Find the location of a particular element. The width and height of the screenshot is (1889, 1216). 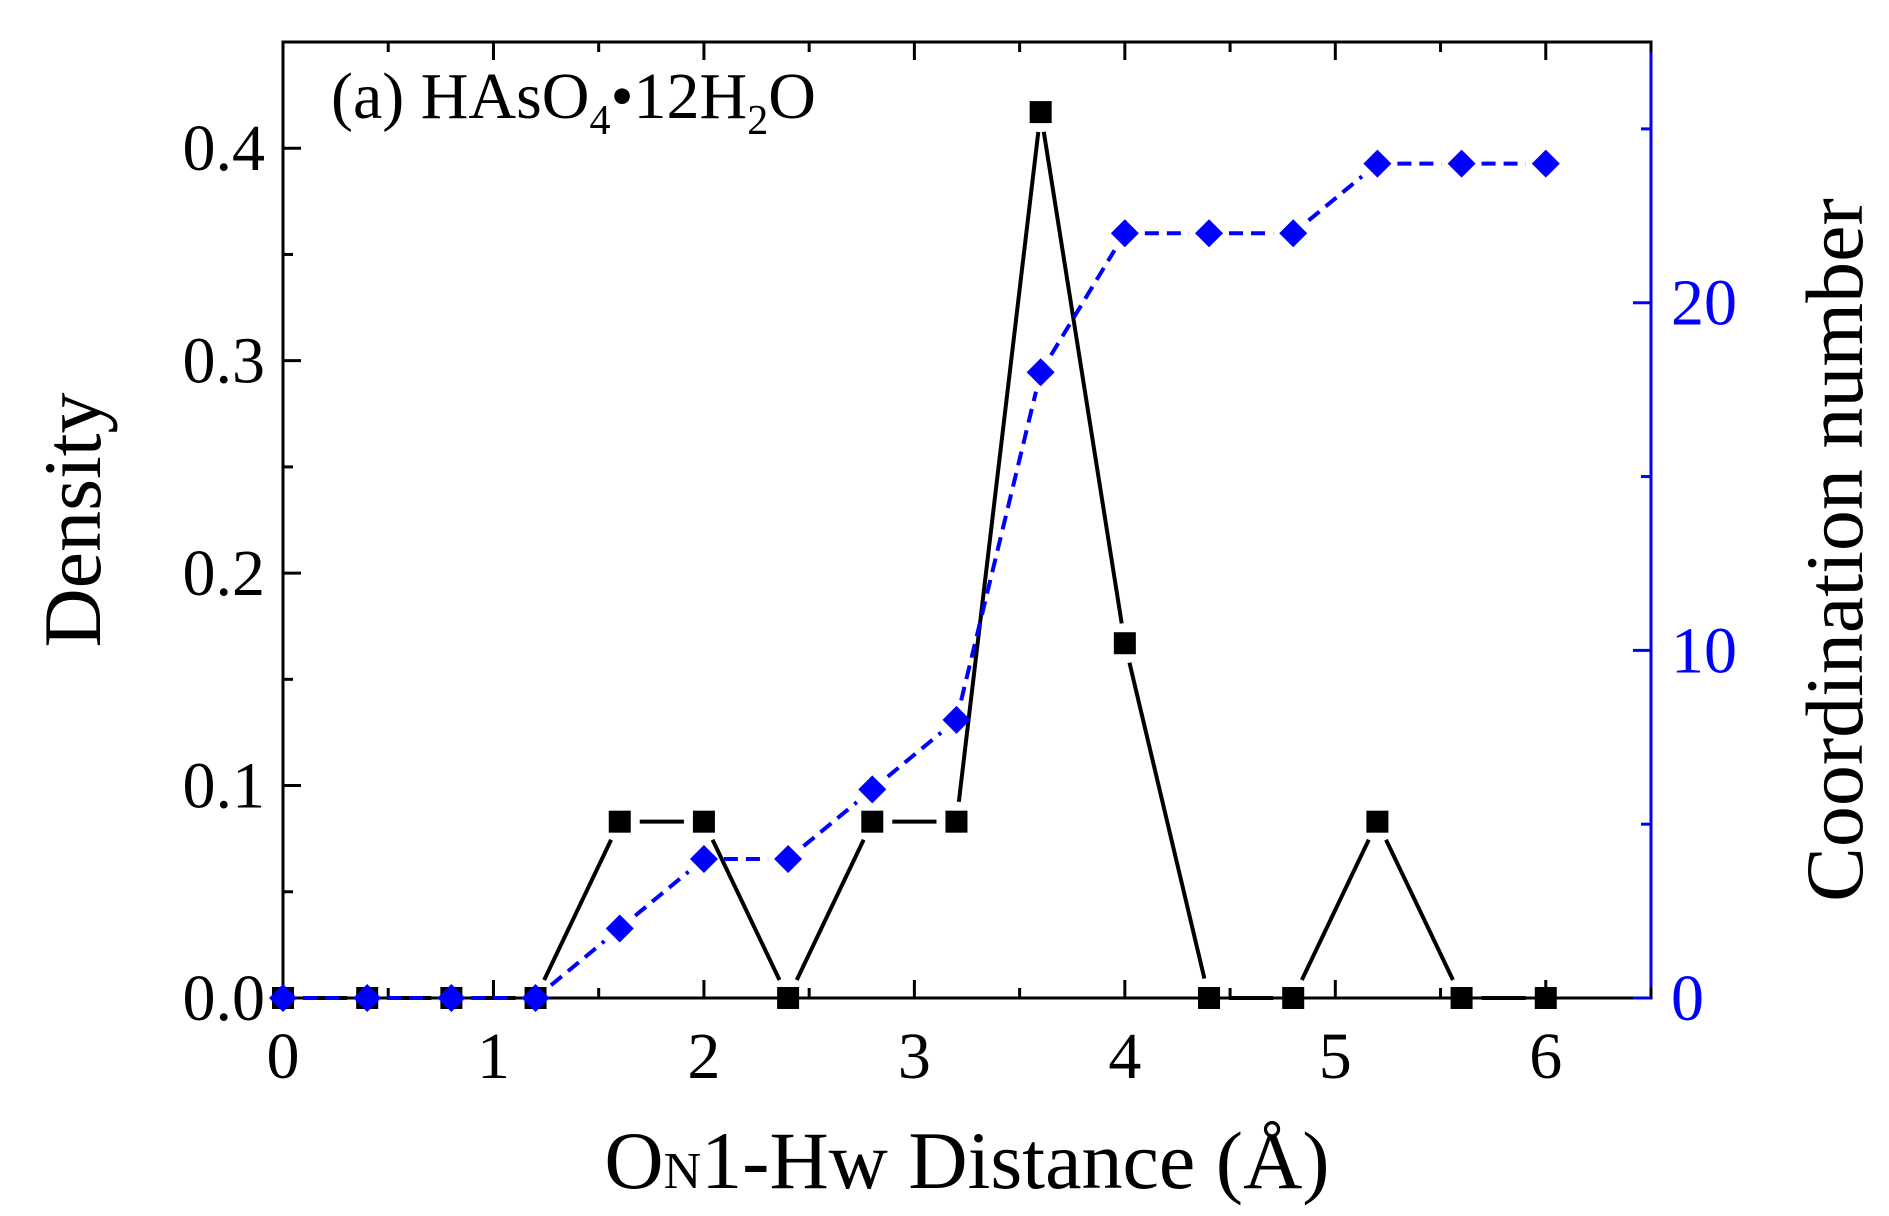

x-tick-label: 6 is located at coordinates (1545, 1056).